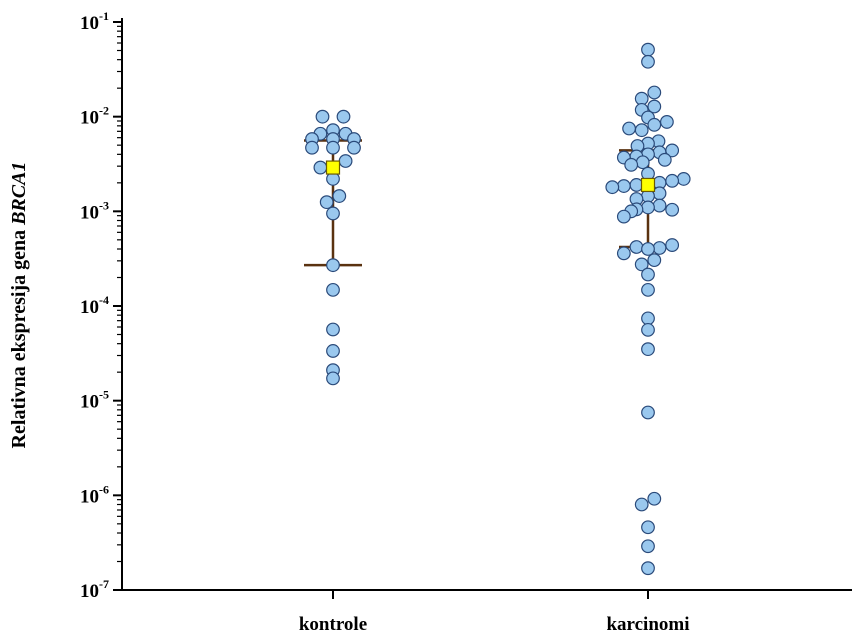 Image resolution: width=855 pixels, height=636 pixels. Describe the element at coordinates (104, 205) in the screenshot. I see `y-tick-exponent: -3` at that location.